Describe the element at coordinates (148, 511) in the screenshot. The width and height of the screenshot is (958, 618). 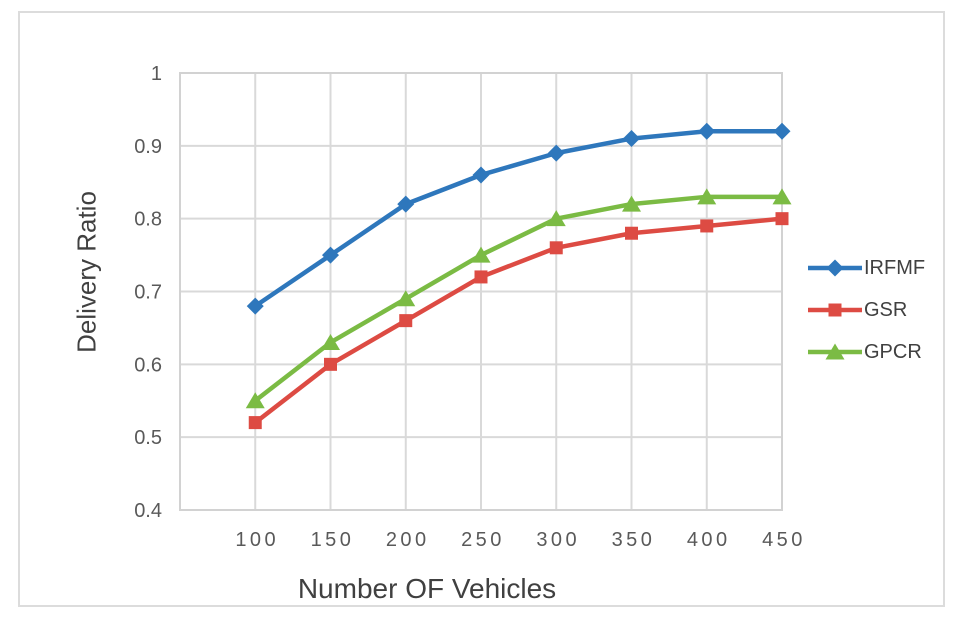
I see `y-tick-label: 0.4` at that location.